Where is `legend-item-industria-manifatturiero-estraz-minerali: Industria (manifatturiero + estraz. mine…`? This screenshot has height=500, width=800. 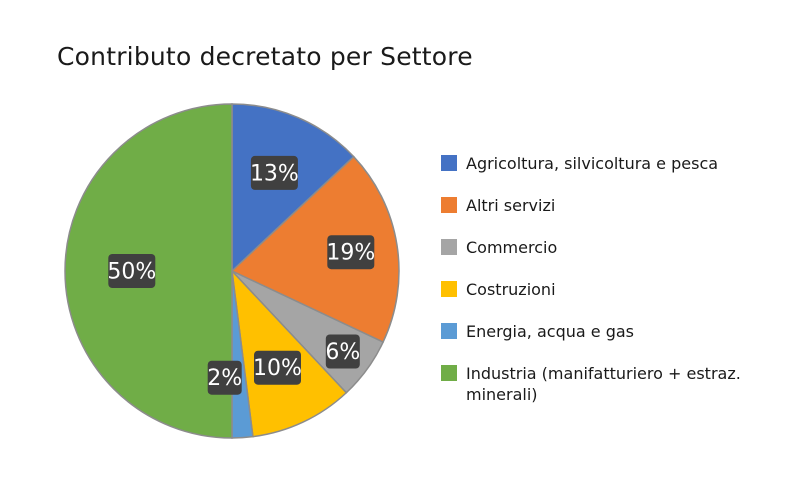 legend-item-industria-manifatturiero-estraz-minerali: Industria (manifatturiero + estraz. mine… is located at coordinates (611, 384).